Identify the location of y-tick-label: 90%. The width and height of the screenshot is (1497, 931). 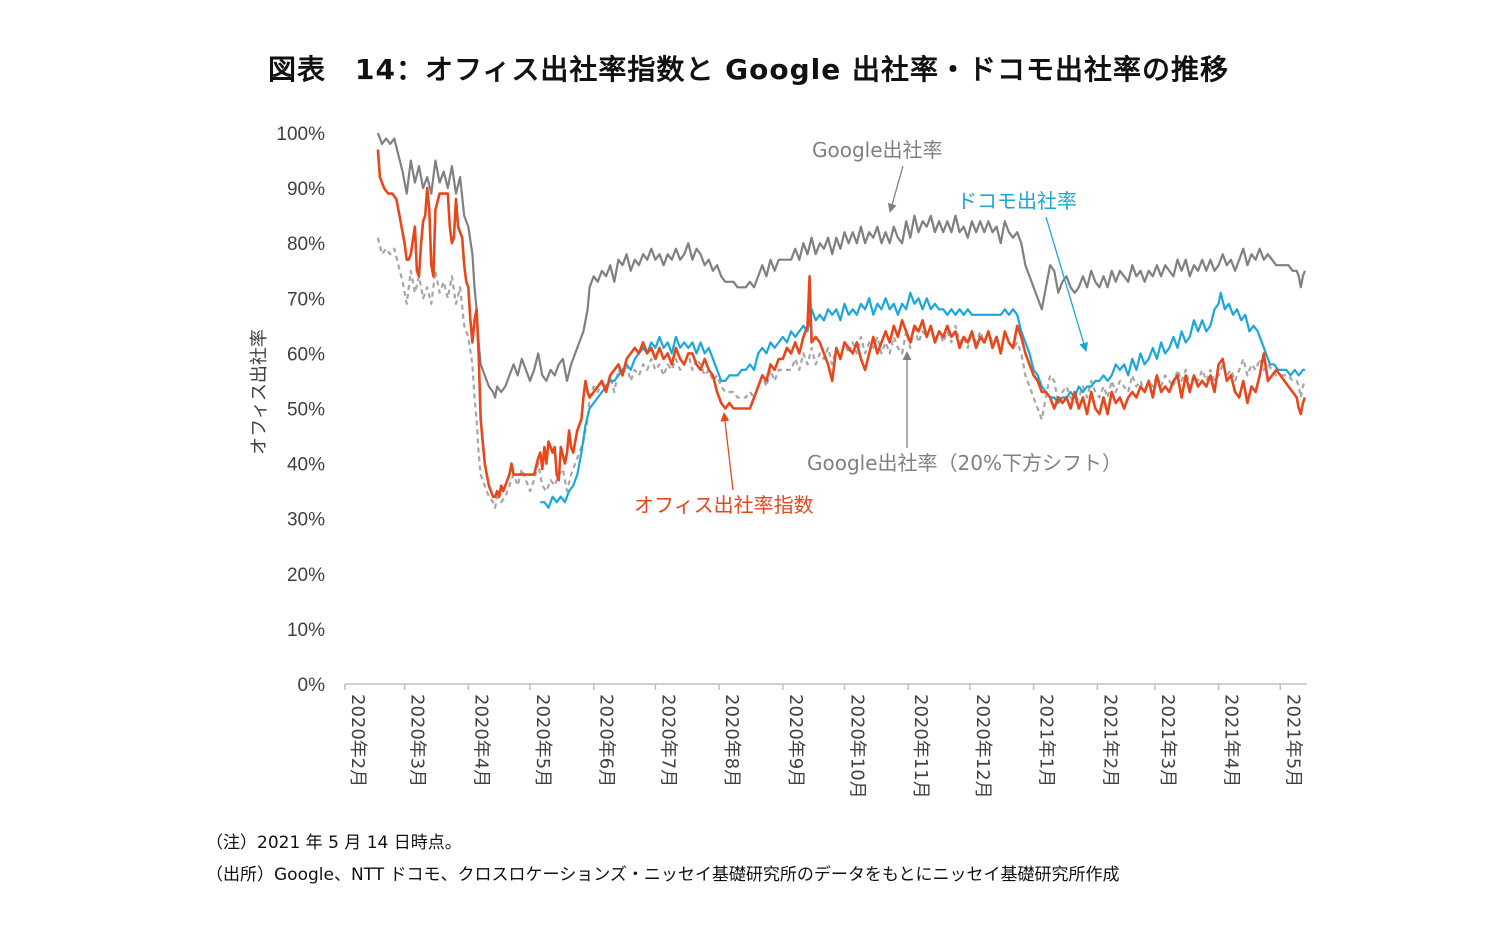
(306, 189).